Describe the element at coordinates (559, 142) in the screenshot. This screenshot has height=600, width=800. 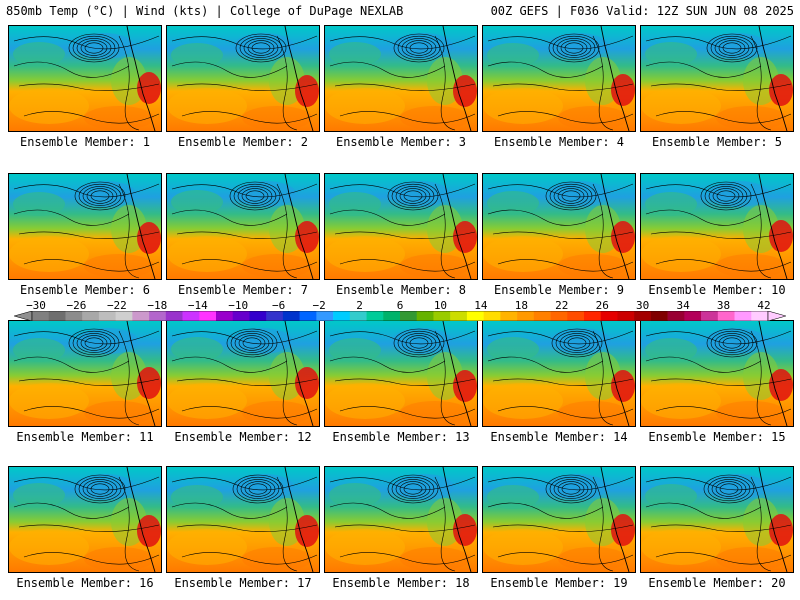
I see `ensemble-member-label: Ensemble Member: 4` at that location.